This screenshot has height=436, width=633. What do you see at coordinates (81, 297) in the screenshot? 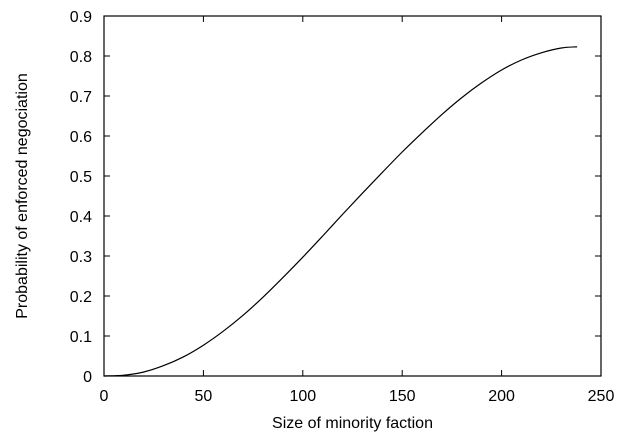
I see `y-tick-label: 0.2` at bounding box center [81, 297].